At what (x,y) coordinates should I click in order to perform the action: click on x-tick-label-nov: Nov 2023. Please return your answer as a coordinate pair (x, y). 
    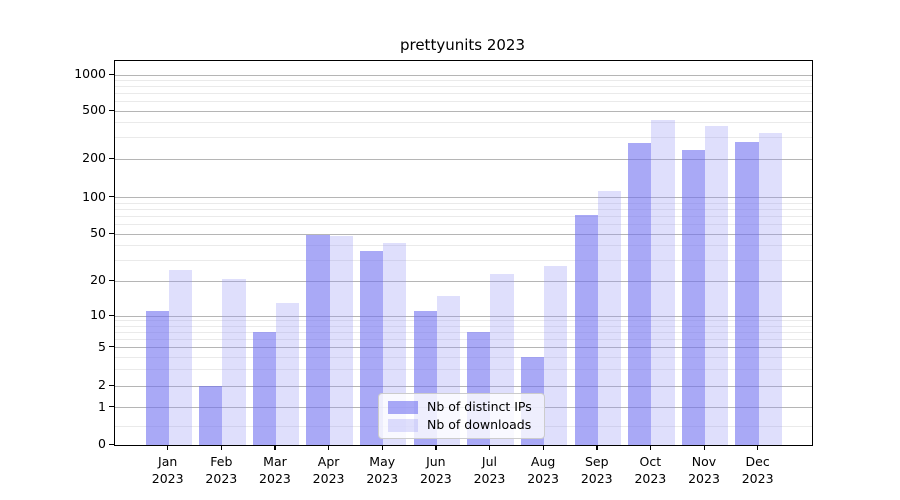
    Looking at the image, I should click on (704, 470).